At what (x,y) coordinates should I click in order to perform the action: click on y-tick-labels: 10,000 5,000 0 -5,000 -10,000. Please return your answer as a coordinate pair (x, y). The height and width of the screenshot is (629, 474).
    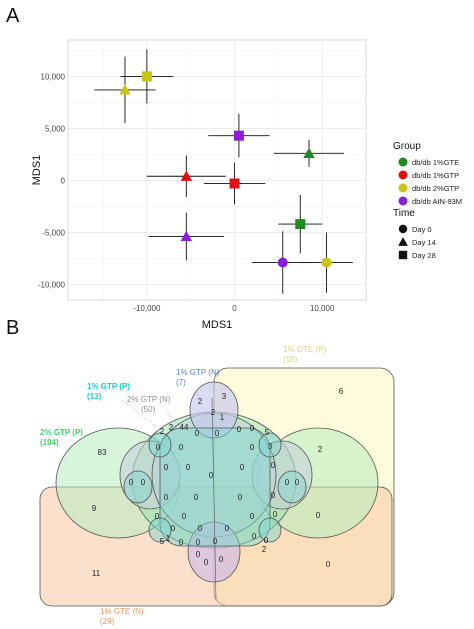
    Looking at the image, I should click on (52, 180).